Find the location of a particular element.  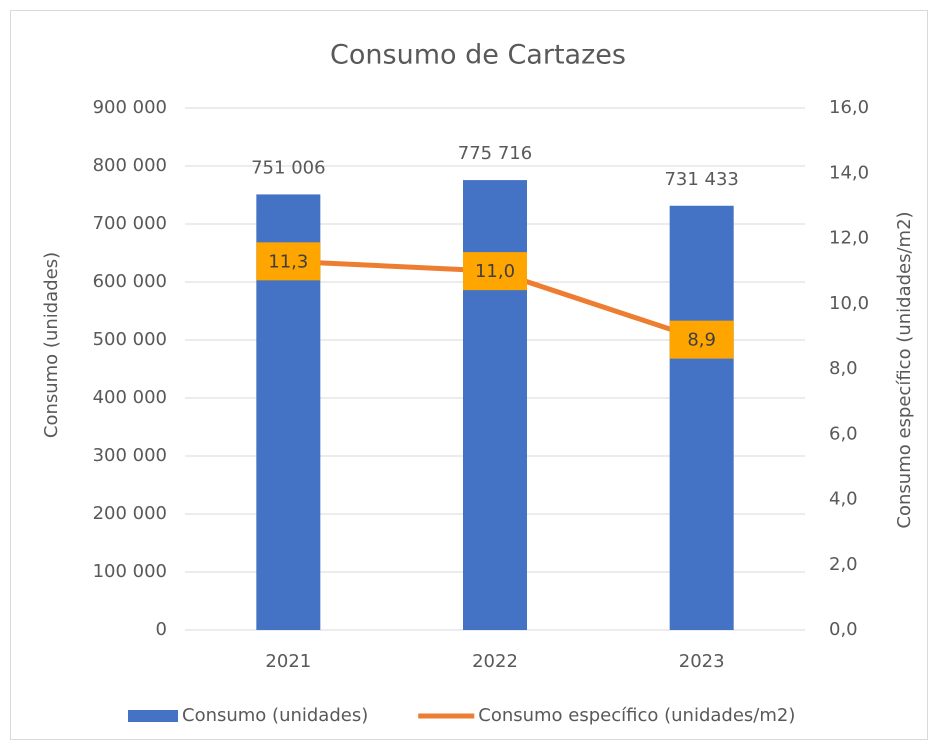

y2-tick-label: 12,0 is located at coordinates (849, 238).